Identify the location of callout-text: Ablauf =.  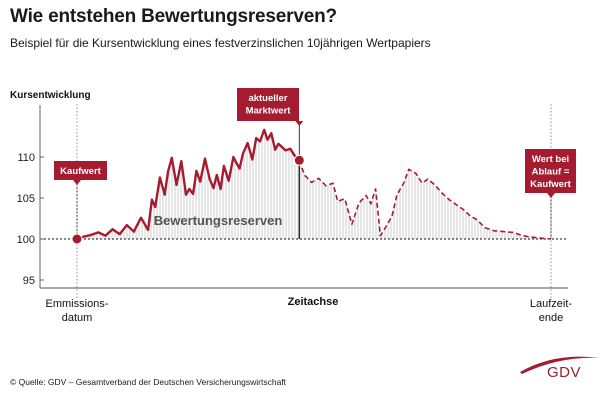
(551, 172).